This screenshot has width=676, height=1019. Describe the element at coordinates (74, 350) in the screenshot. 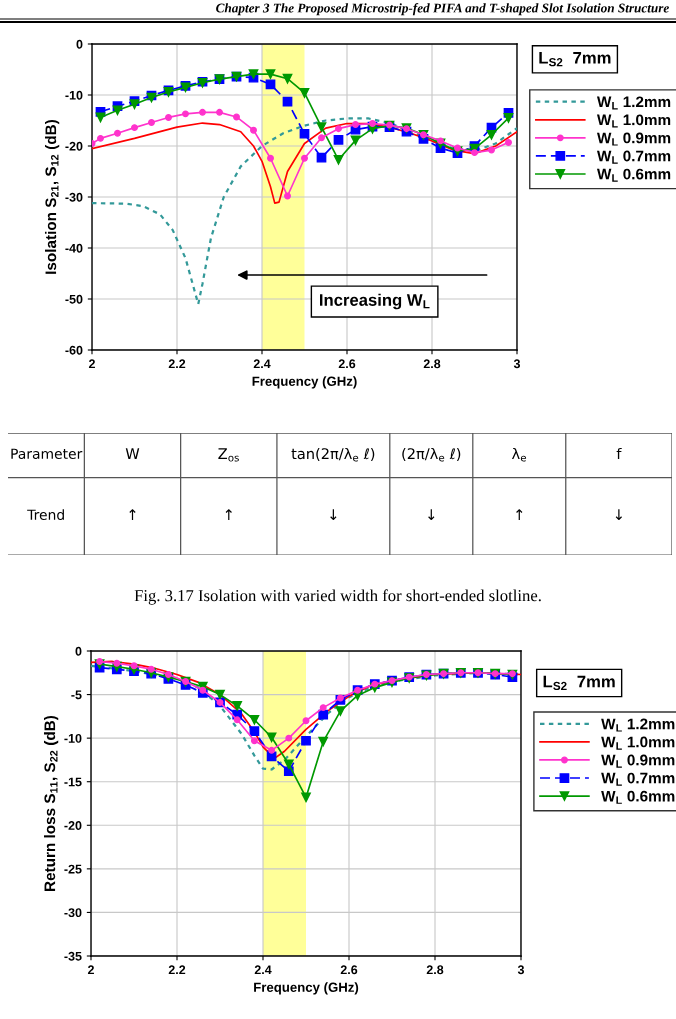

I see `y-tick-label: -60` at that location.